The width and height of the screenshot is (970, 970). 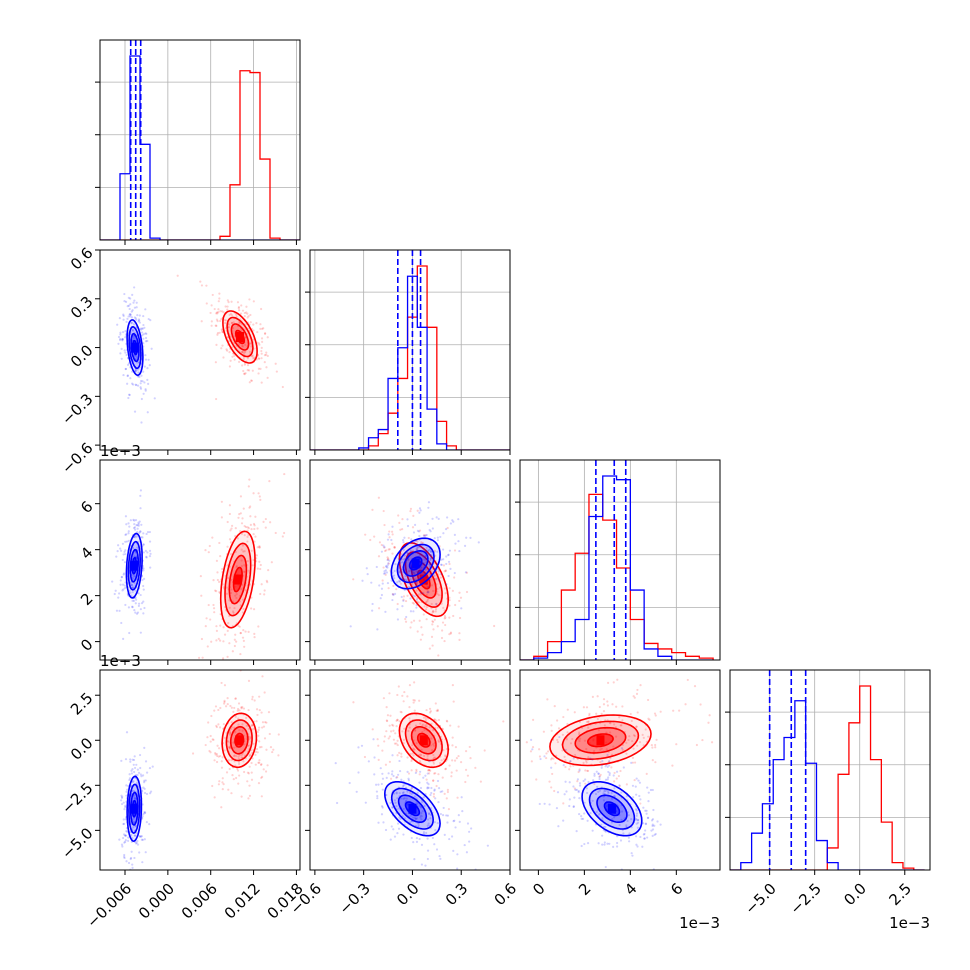 What do you see at coordinates (200, 560) in the screenshot?
I see `panel-frame` at bounding box center [200, 560].